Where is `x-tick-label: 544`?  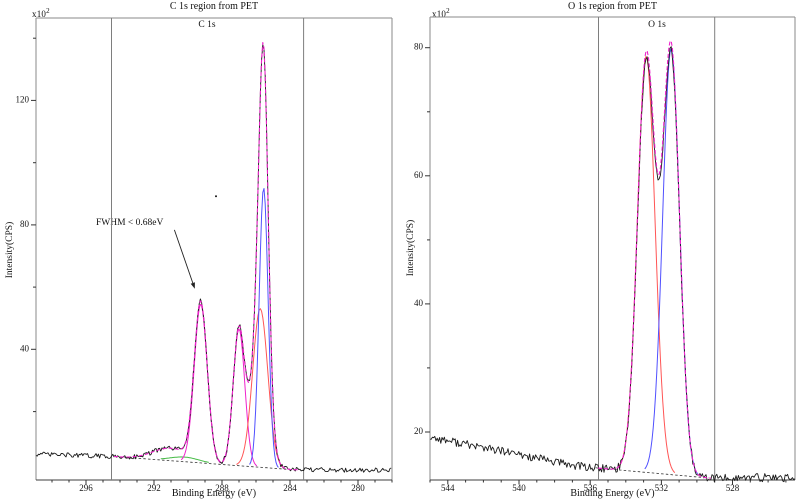
x-tick-label: 544 is located at coordinates (448, 488).